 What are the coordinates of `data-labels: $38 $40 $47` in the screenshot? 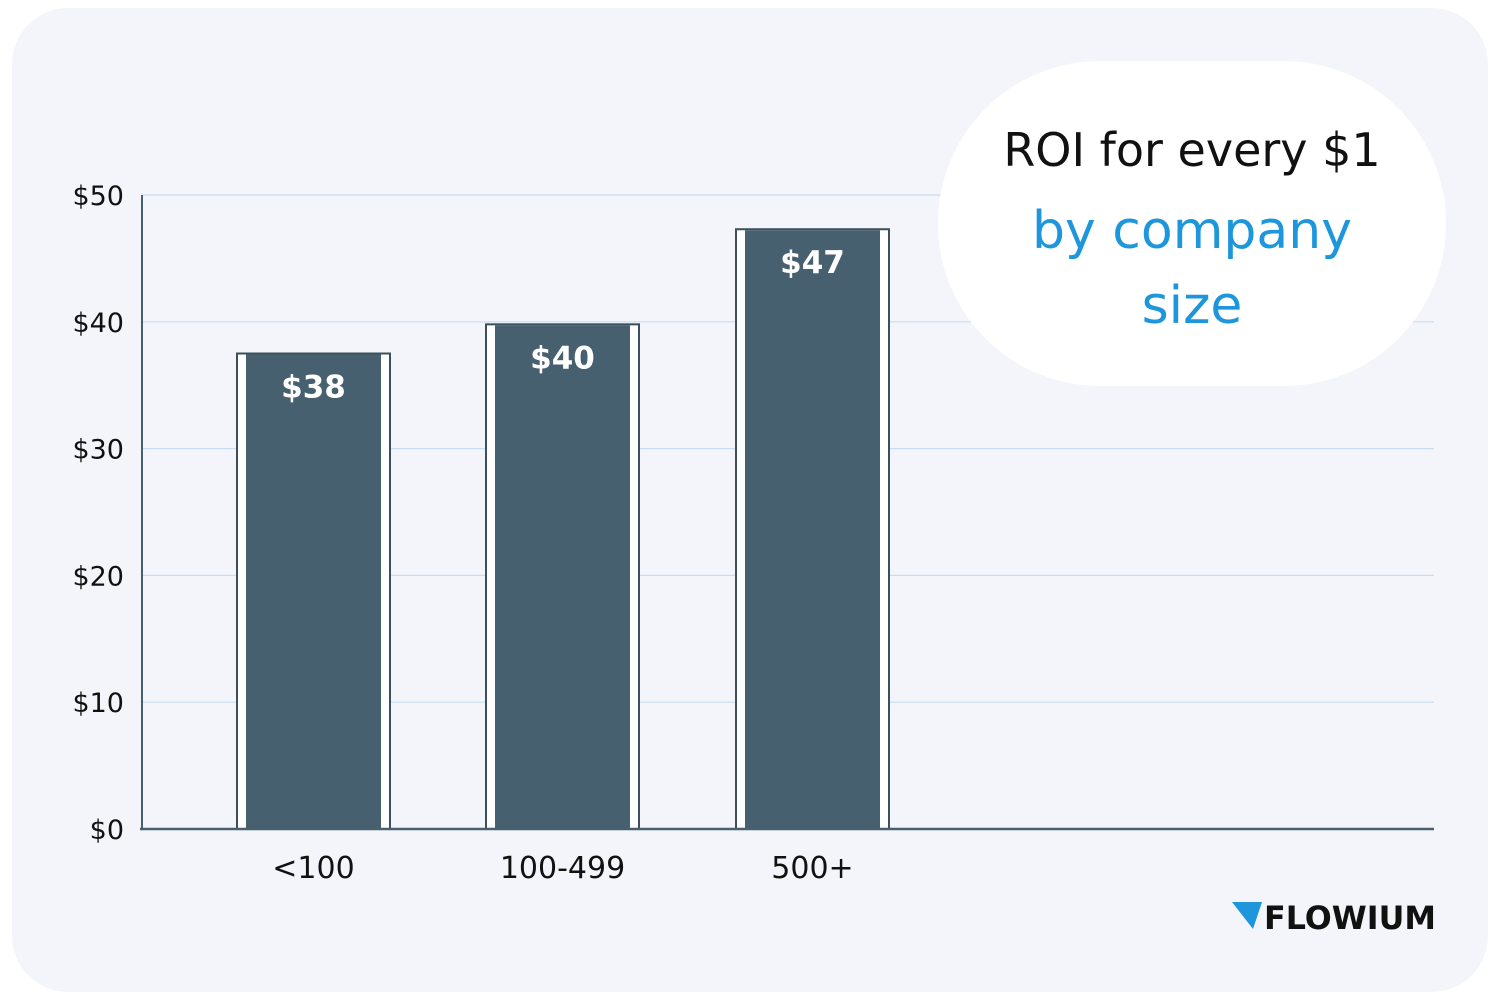 It's located at (563, 325).